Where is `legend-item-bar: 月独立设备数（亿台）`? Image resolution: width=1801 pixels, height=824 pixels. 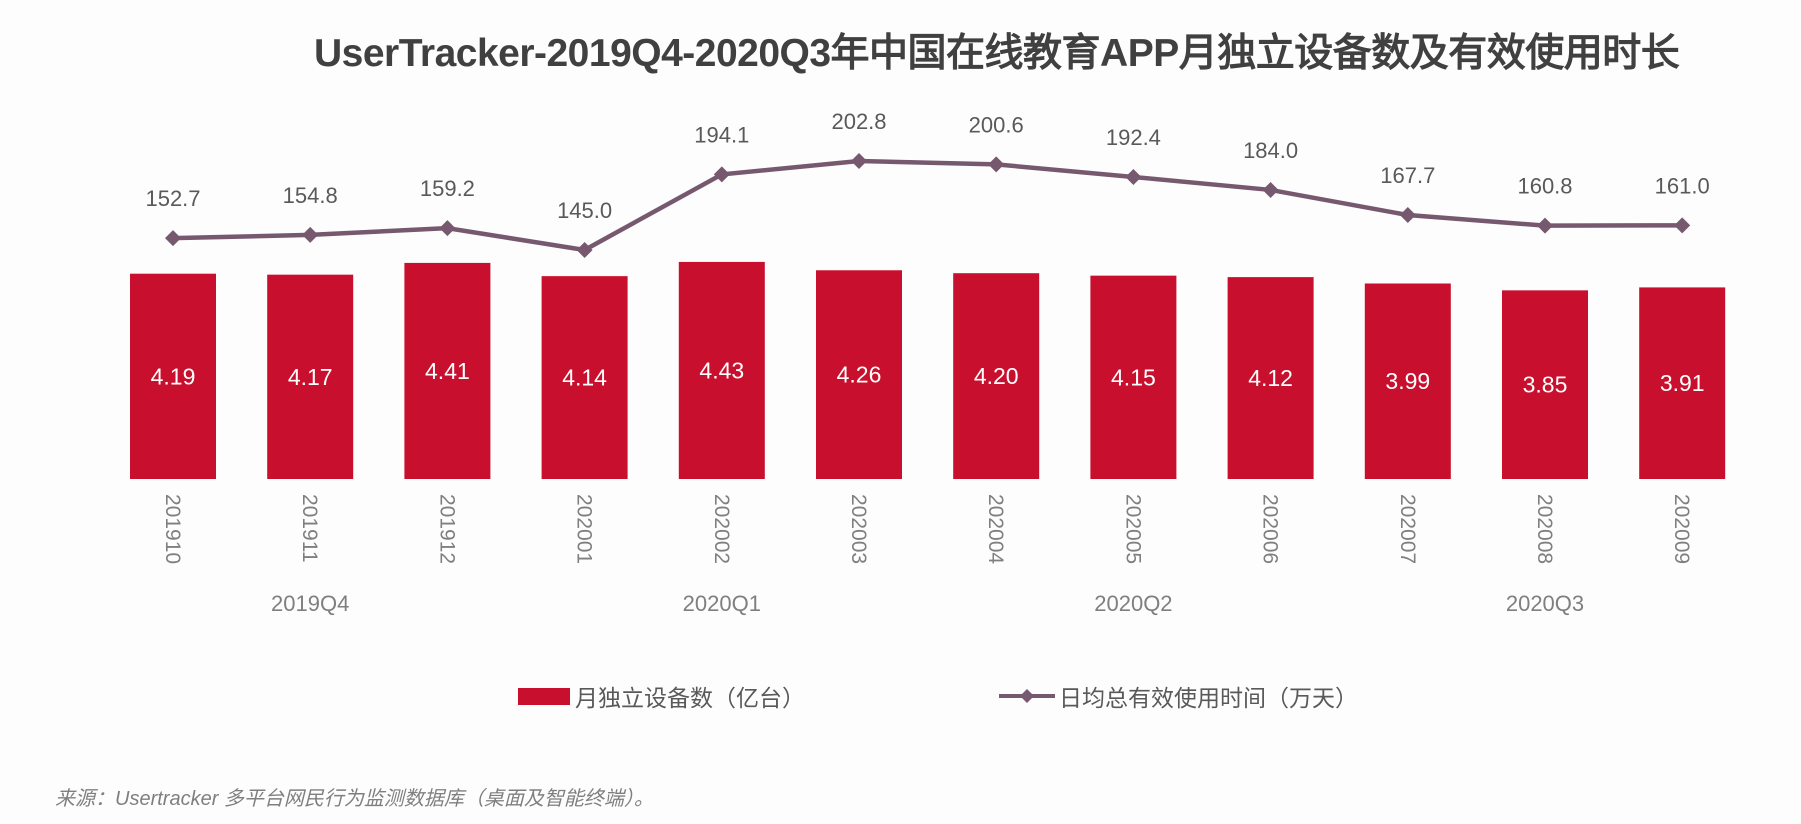
legend-item-bar: 月独立设备数（亿台） is located at coordinates (661, 696).